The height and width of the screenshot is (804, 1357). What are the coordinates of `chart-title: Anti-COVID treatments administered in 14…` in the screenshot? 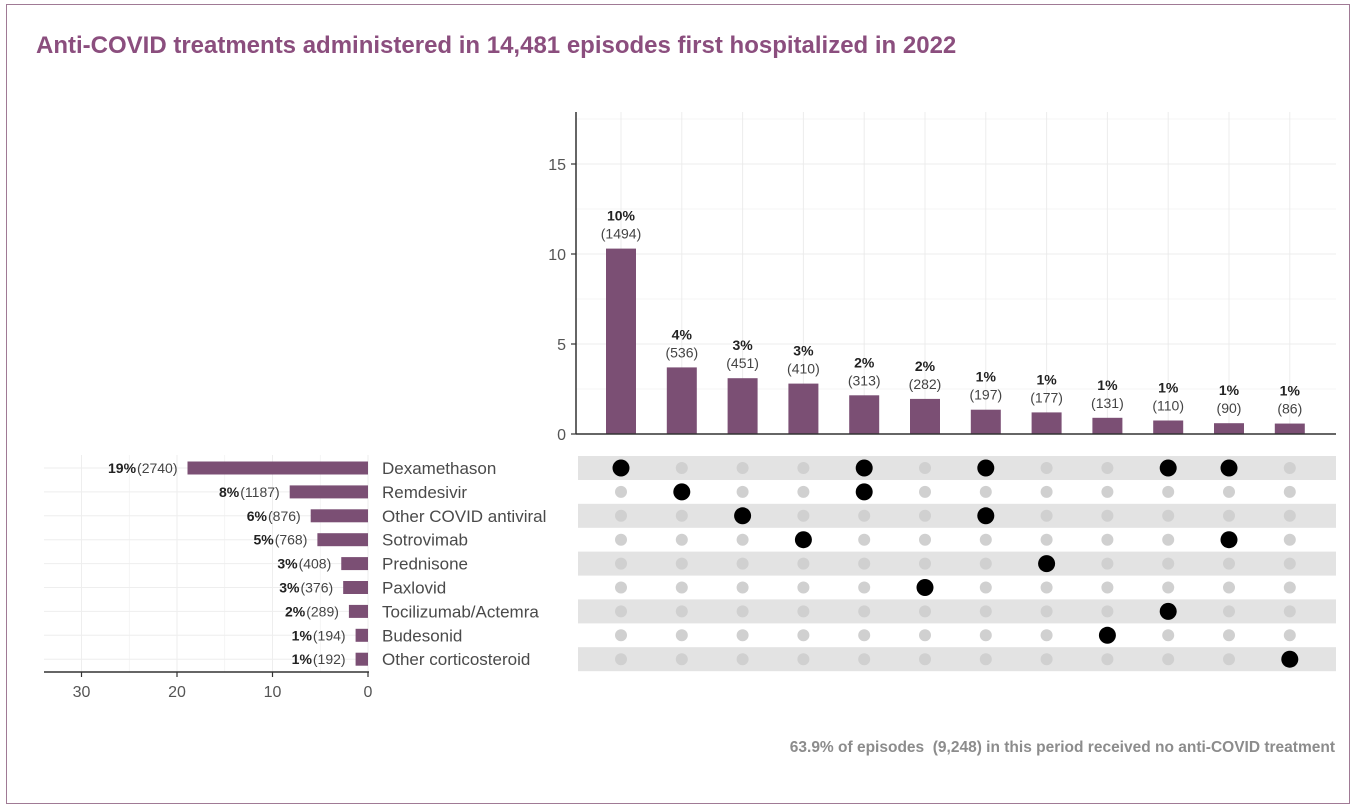 It's located at (496, 45).